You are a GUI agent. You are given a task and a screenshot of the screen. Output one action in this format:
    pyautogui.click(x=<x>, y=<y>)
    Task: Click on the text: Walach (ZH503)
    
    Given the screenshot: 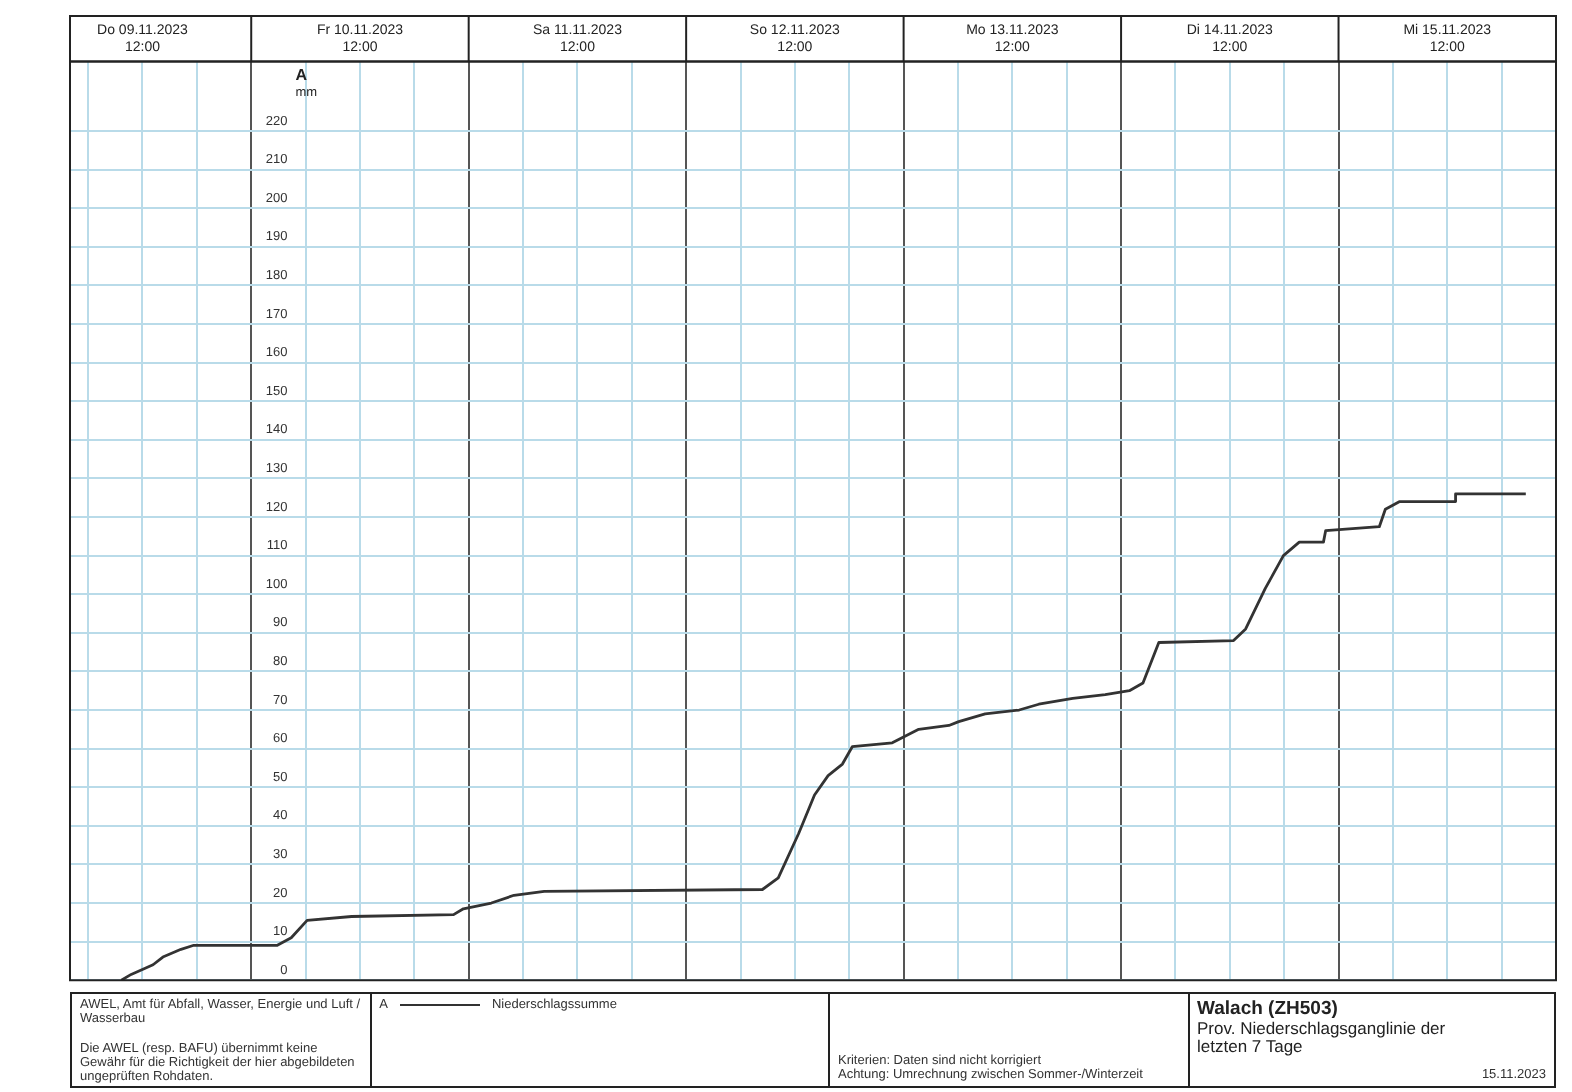 What is the action you would take?
    pyautogui.click(x=1268, y=1009)
    